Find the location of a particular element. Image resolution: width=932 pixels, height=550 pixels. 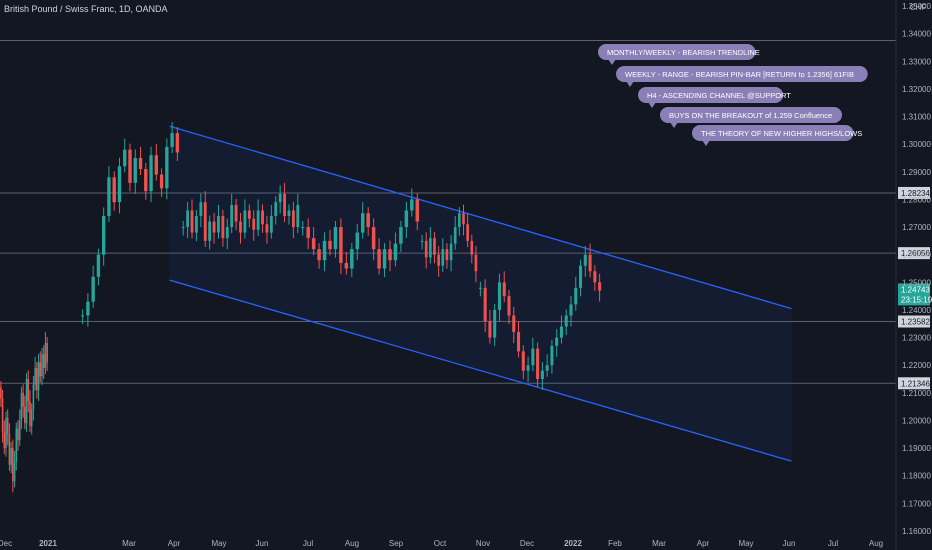

y-tick-label: 1.29000 is located at coordinates (916, 172).